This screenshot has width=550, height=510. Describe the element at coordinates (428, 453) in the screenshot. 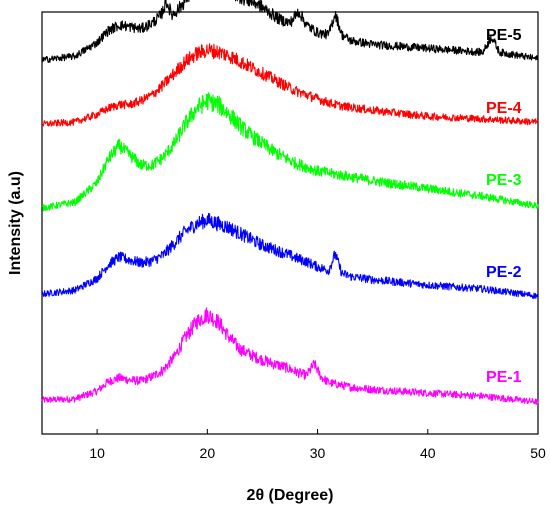

I see `x-tick-label: 40` at that location.